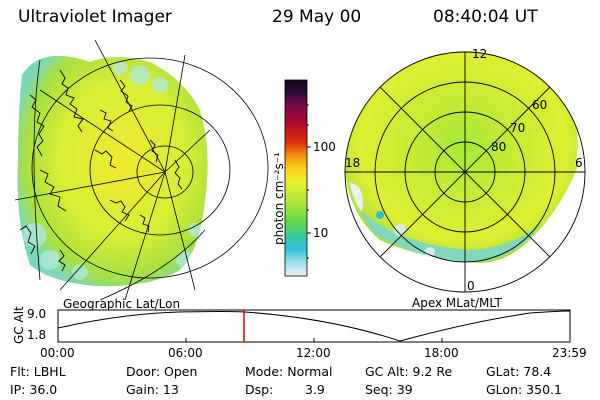 This screenshot has height=400, width=600. Describe the element at coordinates (289, 371) in the screenshot. I see `mode-info: Mode: Normal` at that location.